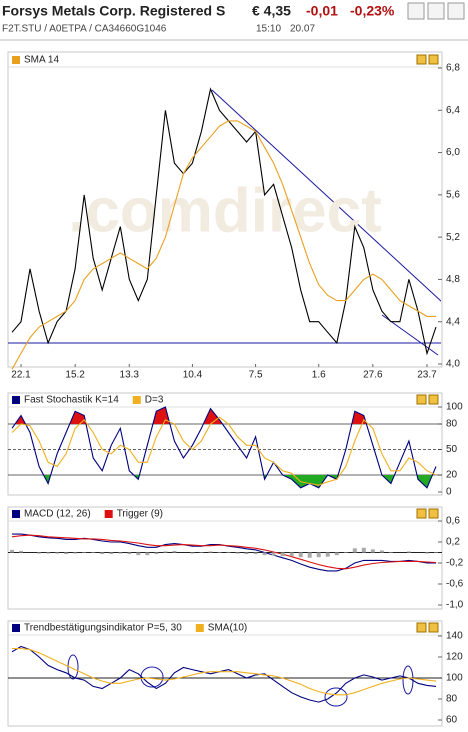 Image resolution: width=468 pixels, height=732 pixels. Describe the element at coordinates (302, 29) in the screenshot. I see `date: 20.07` at that location.